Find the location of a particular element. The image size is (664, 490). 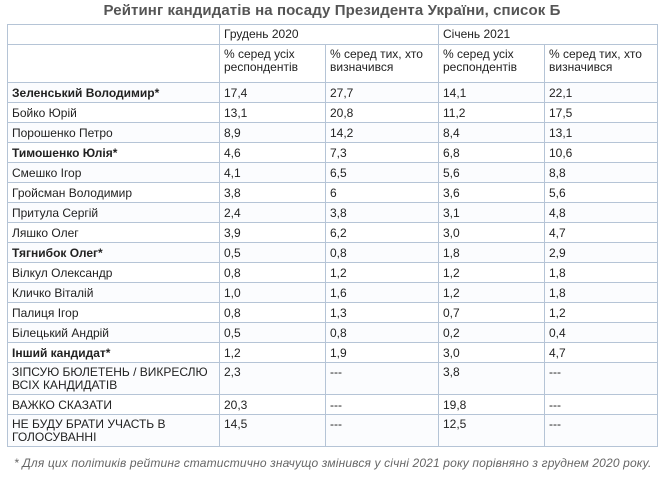

table-row: Тягнибок Олег* 0,5 0,8 1,8 2,9 is located at coordinates (333, 252).